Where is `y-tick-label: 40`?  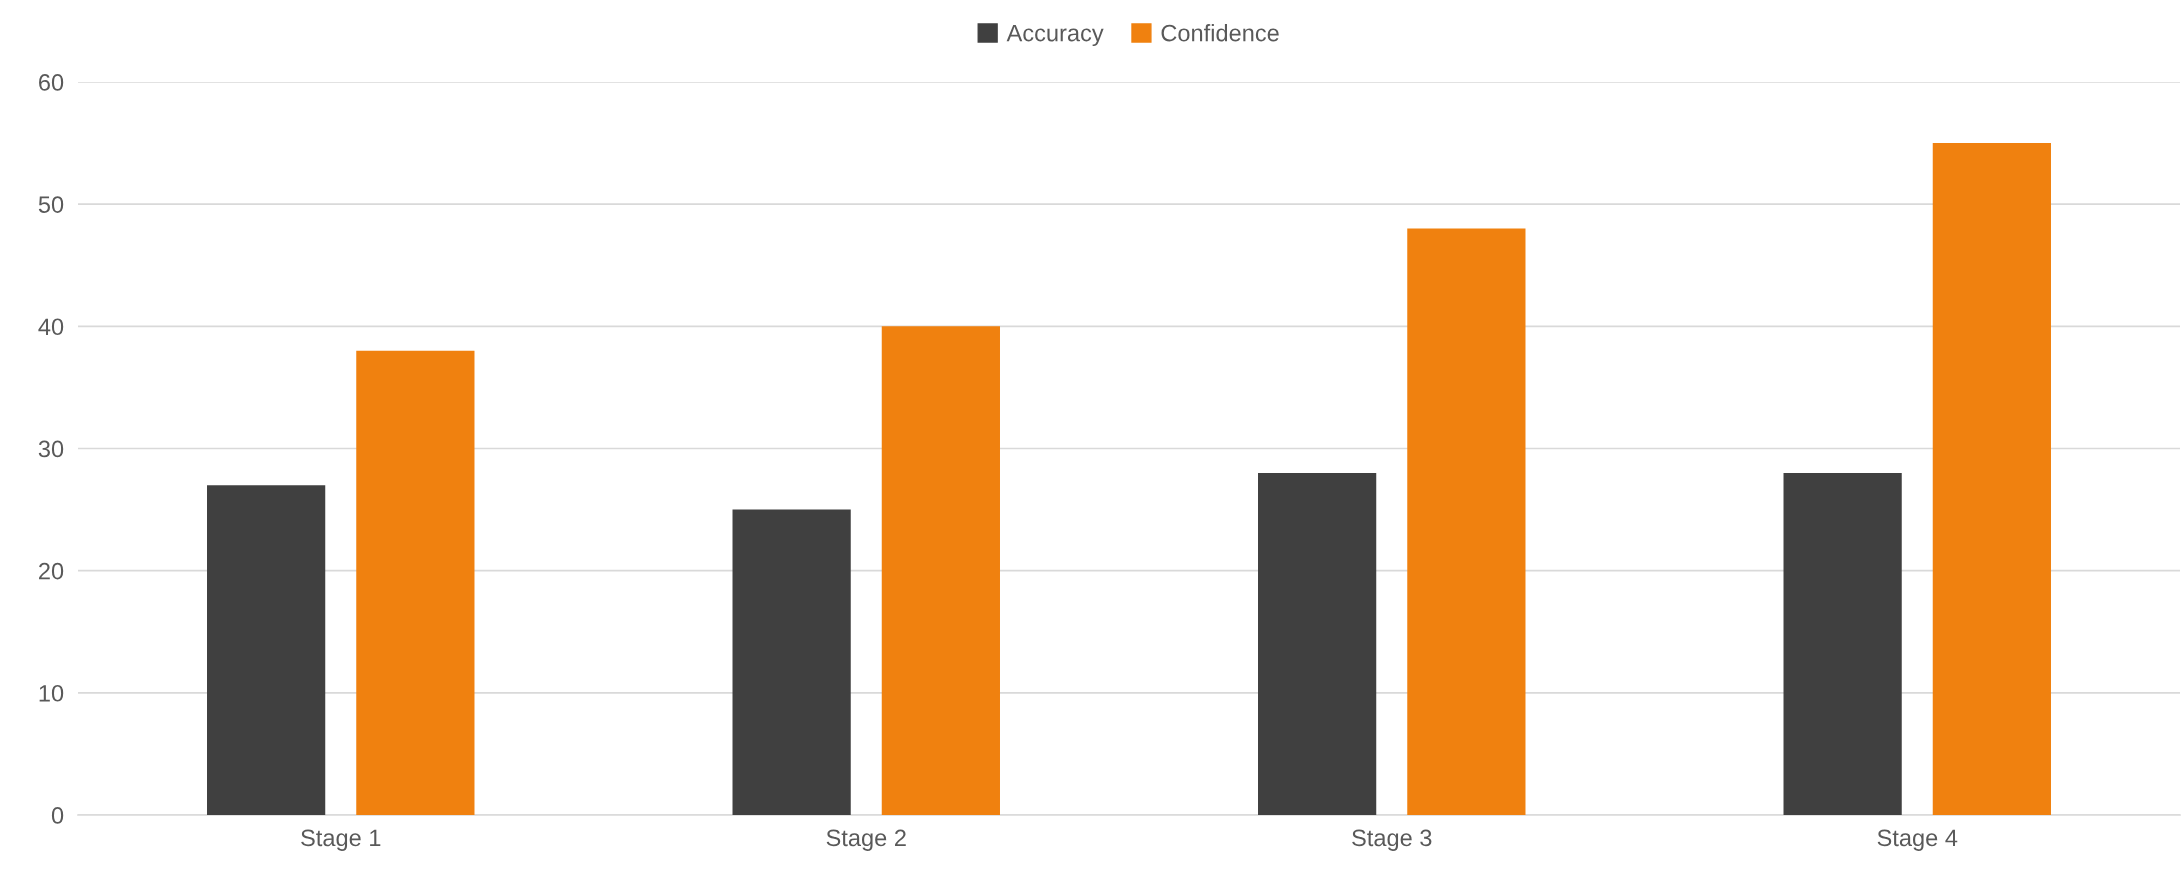 y-tick-label: 40 is located at coordinates (51, 327).